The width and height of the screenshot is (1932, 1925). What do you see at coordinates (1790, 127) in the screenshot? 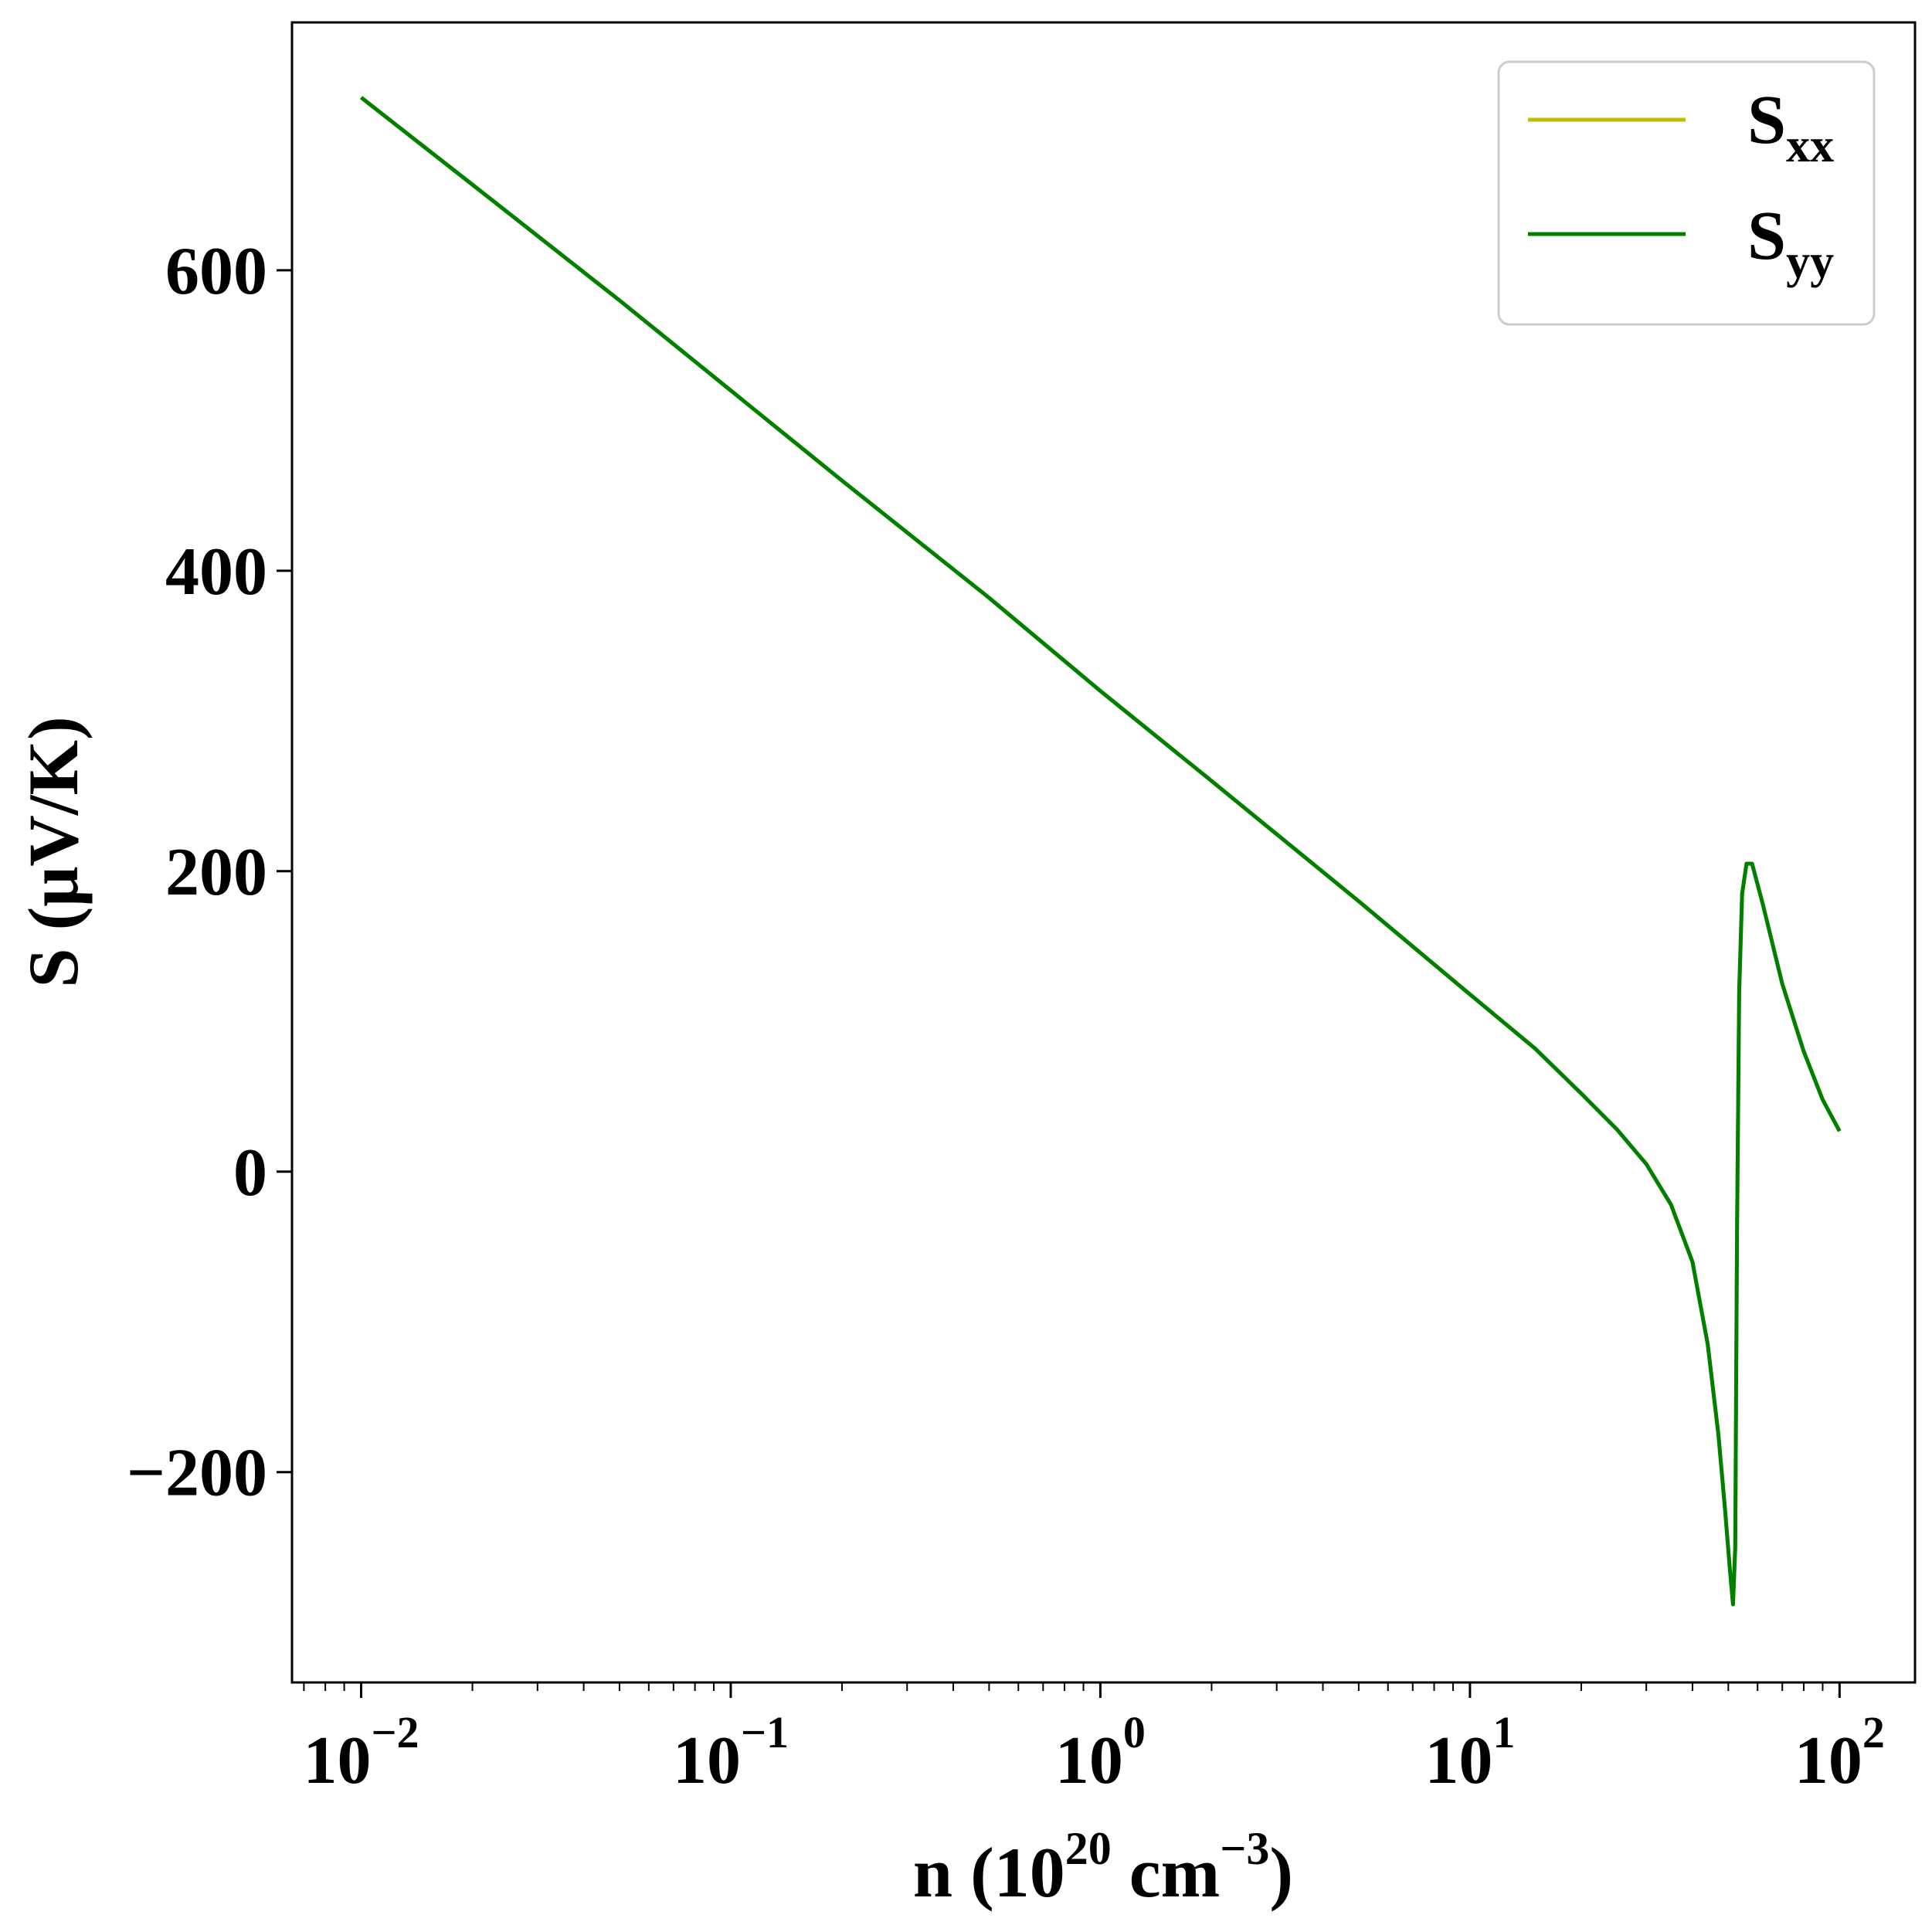
I see `legend-entry-sxx: Sxx` at bounding box center [1790, 127].